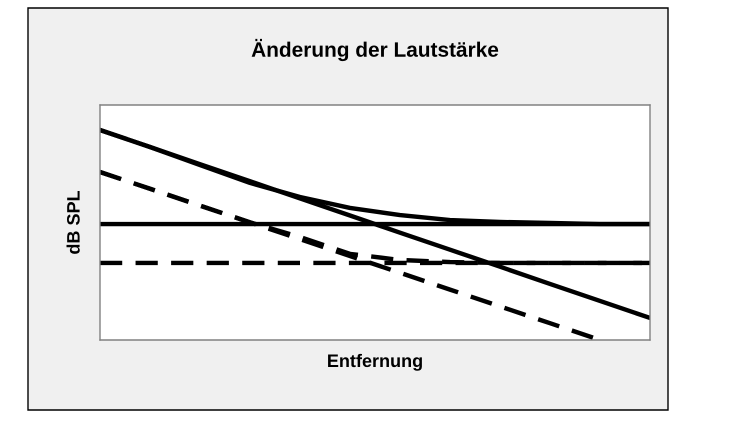  Describe the element at coordinates (73, 222) in the screenshot. I see `y-axis-title: dB SPL` at that location.